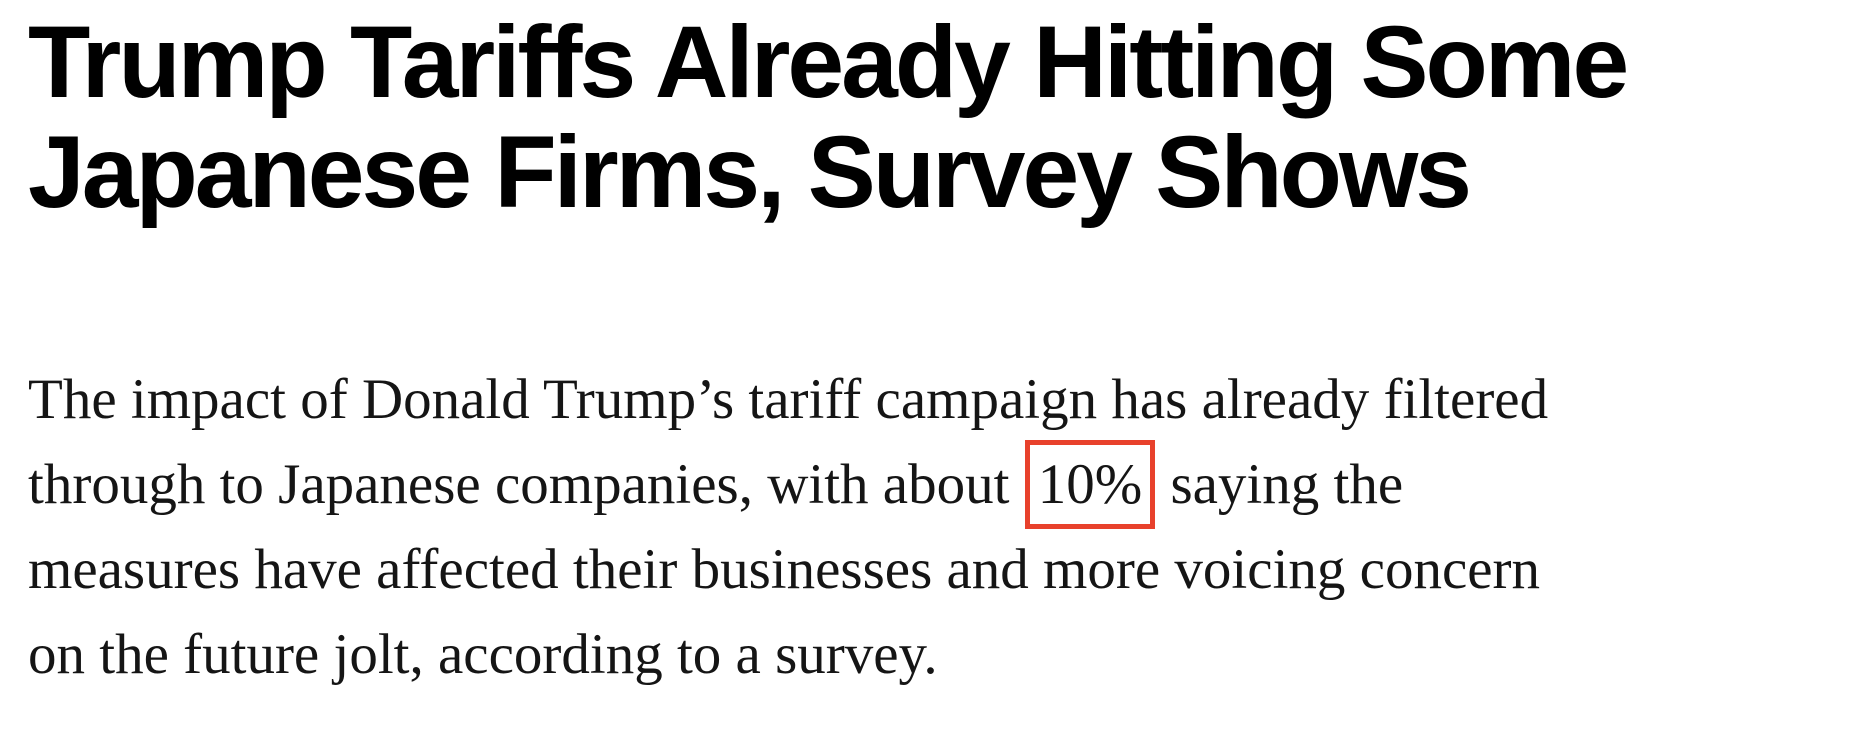 The image size is (1854, 736). Describe the element at coordinates (1280, 484) in the screenshot. I see `body-line-2-post: saying the` at that location.